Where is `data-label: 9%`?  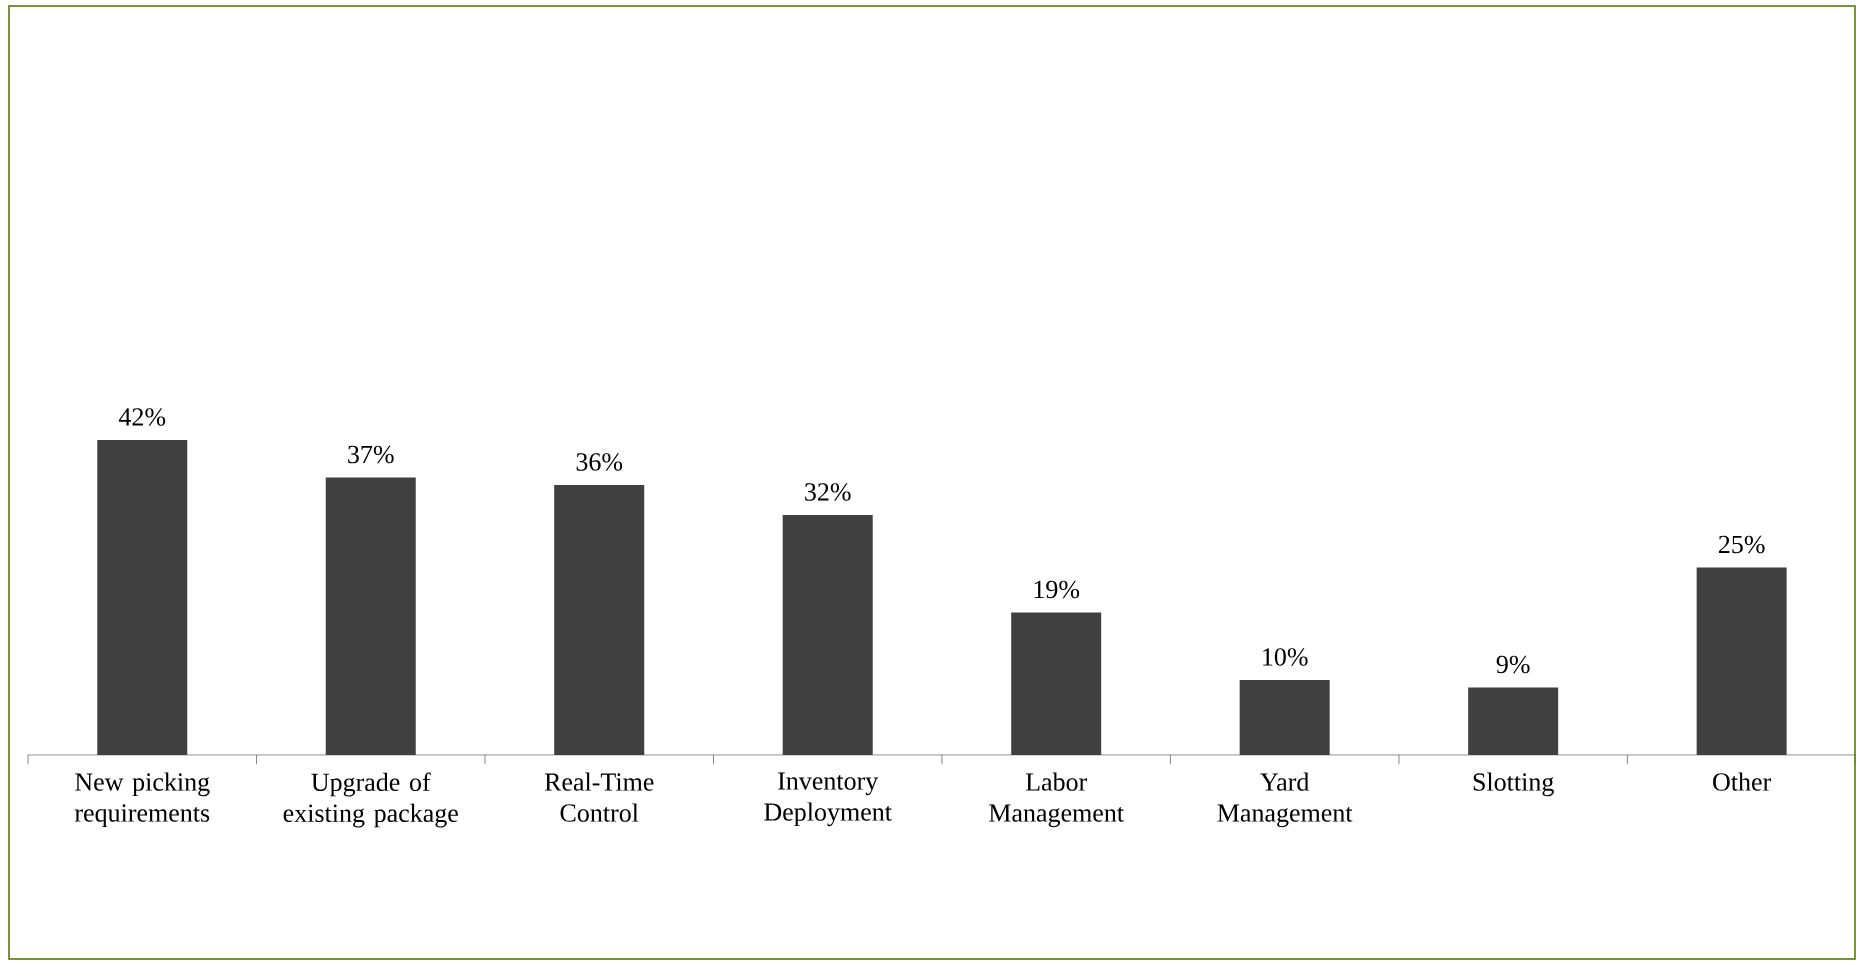
data-label: 9% is located at coordinates (1513, 664).